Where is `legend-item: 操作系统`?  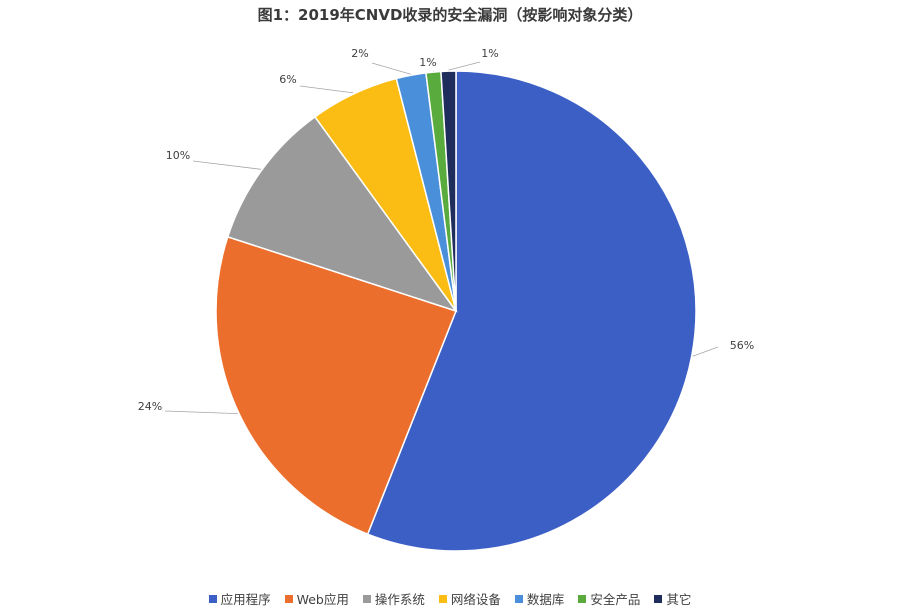 legend-item: 操作系统 is located at coordinates (393, 598).